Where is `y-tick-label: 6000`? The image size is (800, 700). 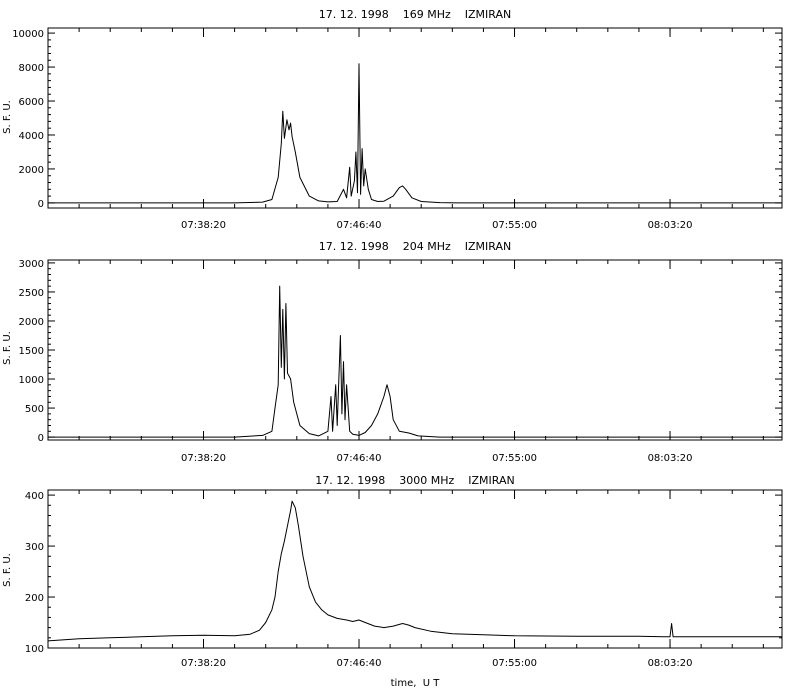
y-tick-label: 6000 is located at coordinates (31, 102).